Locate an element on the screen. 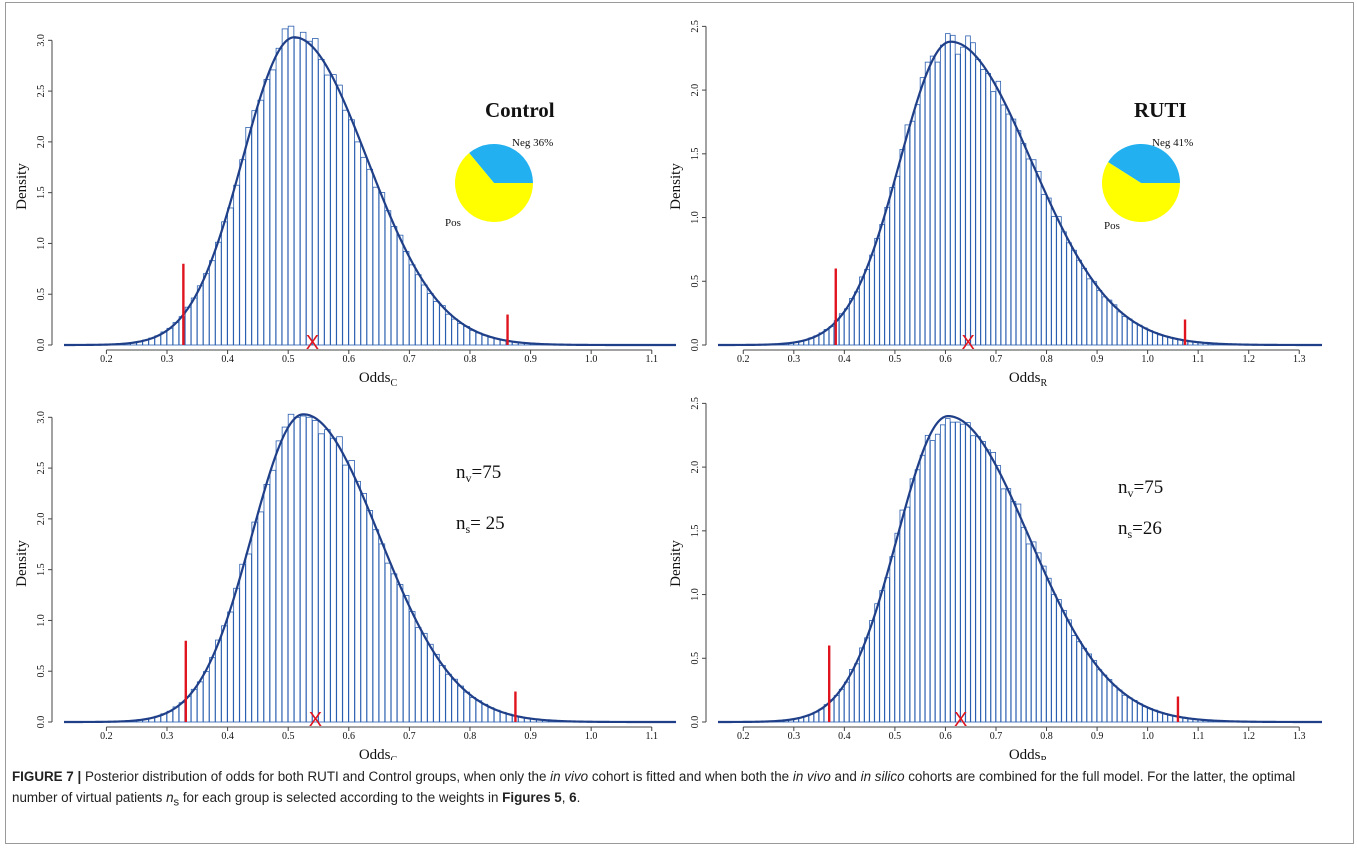  caption-italic-1: in vivo is located at coordinates (569, 776).